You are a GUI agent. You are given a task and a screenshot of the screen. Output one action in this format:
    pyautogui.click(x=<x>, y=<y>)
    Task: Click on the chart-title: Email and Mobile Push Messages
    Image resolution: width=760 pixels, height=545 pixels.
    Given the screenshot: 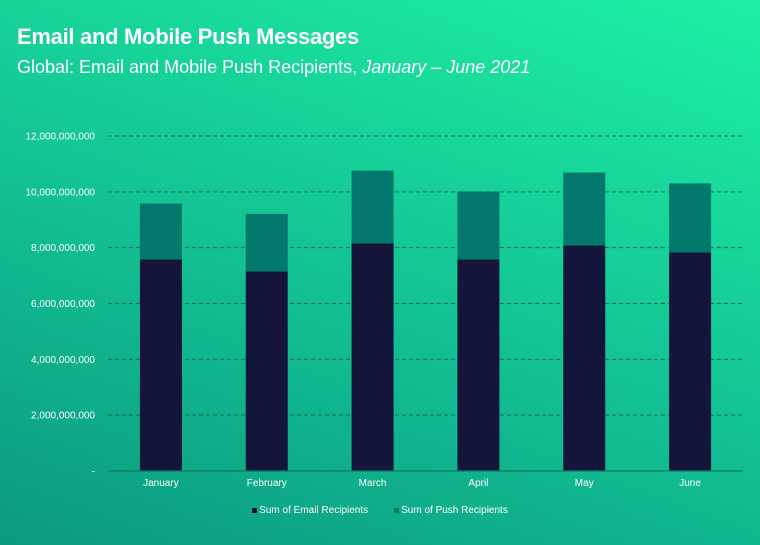 What is the action you would take?
    pyautogui.click(x=188, y=36)
    